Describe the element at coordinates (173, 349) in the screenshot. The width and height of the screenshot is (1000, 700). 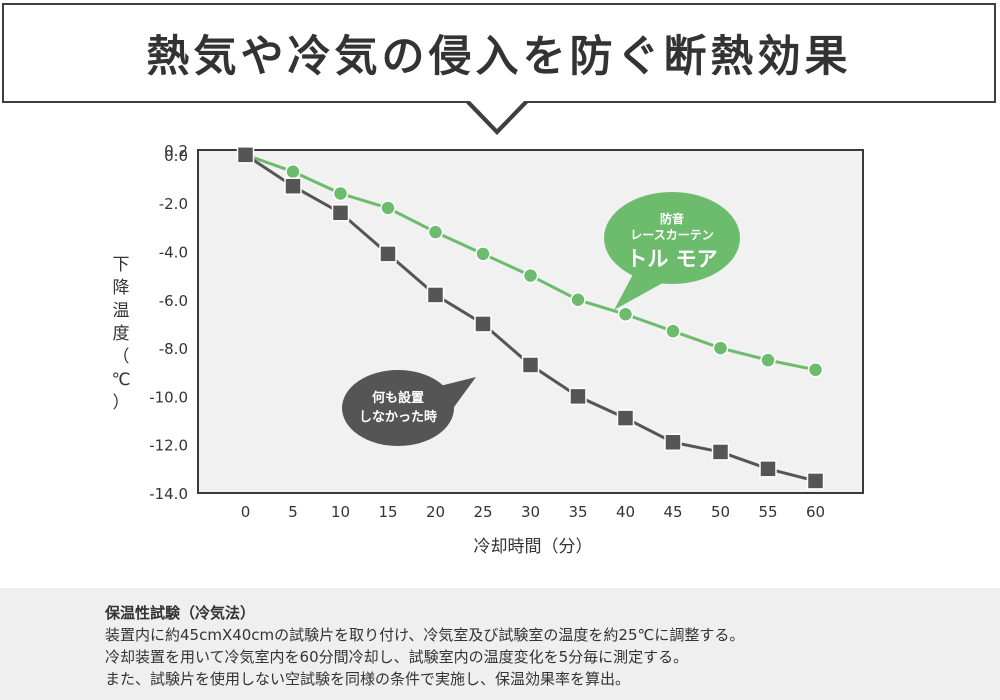
I see `y-tick-label: -8.0` at that location.